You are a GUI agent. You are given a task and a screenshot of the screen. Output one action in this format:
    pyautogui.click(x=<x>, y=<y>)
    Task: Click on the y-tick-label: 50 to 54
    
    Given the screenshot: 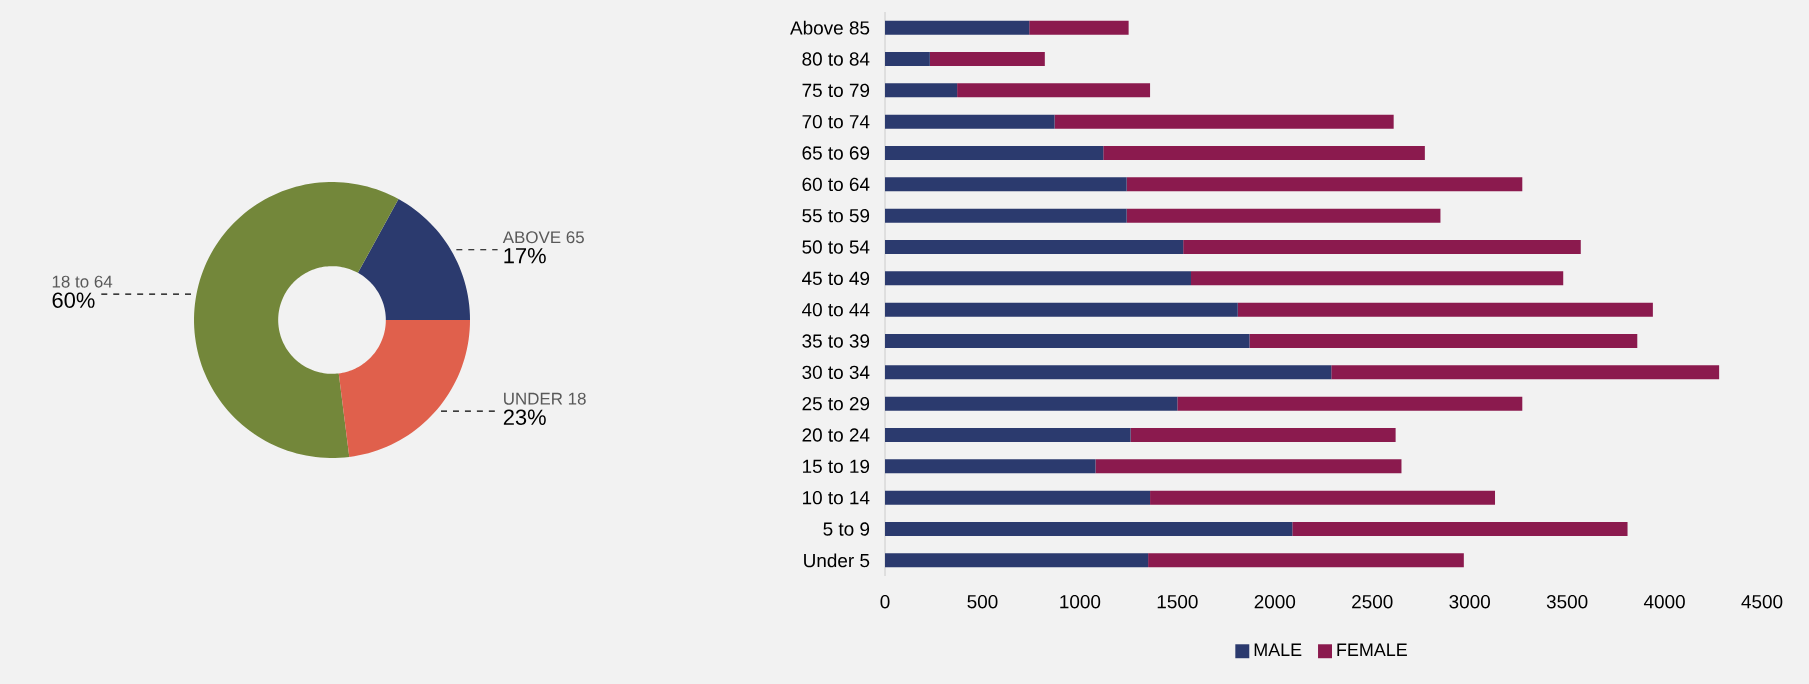 What is the action you would take?
    pyautogui.click(x=836, y=247)
    